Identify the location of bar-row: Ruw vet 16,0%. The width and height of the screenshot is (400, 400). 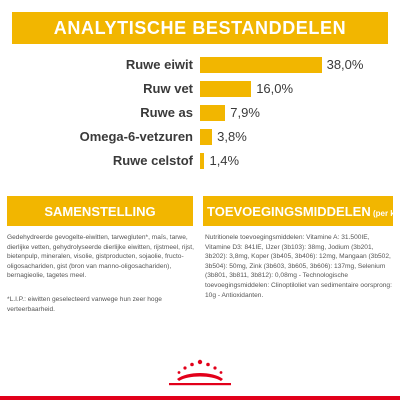
(200, 89).